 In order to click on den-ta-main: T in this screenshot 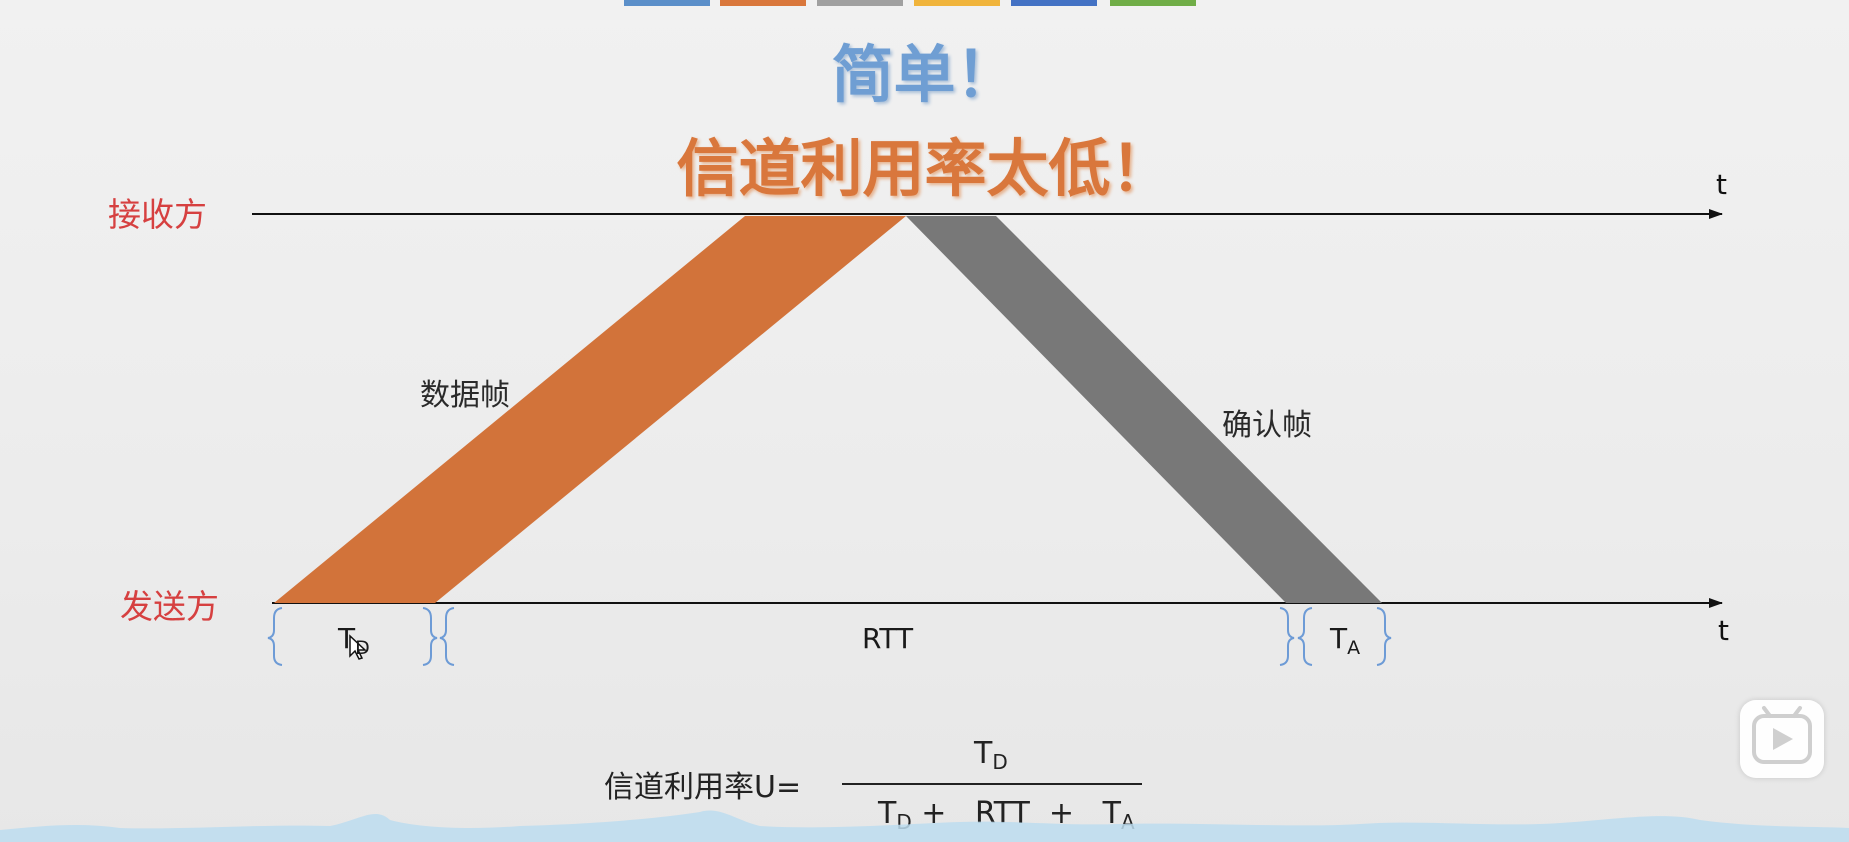, I will do `click(1111, 813)`.